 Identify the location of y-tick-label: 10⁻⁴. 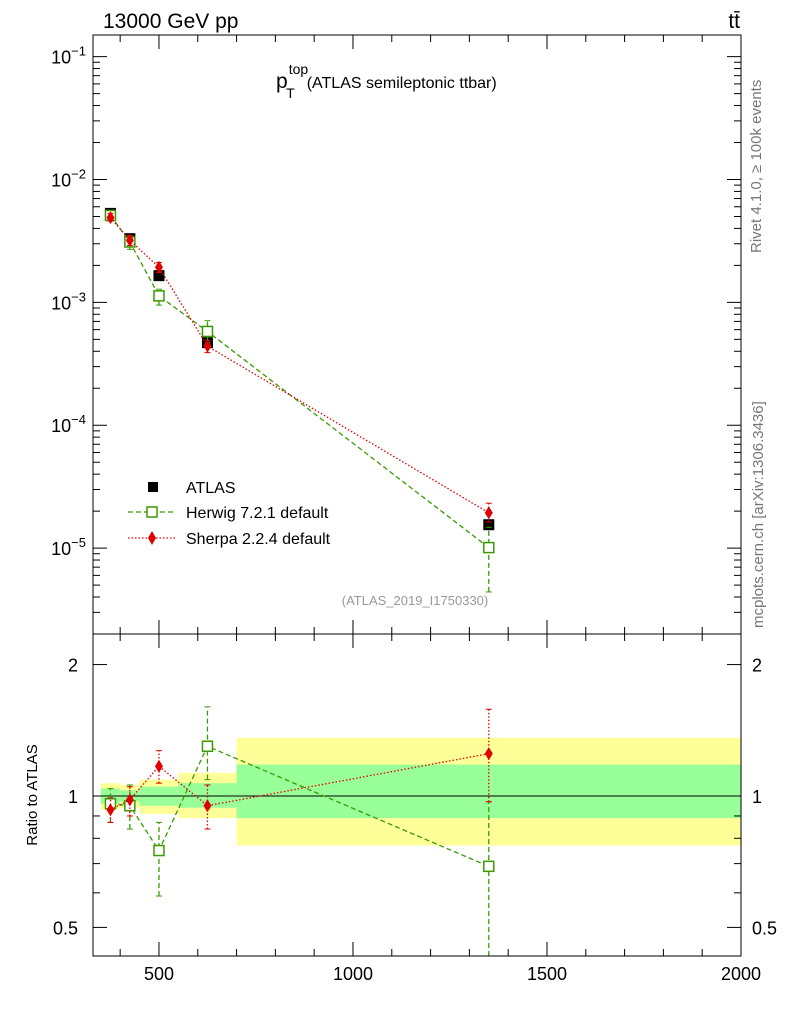
(68, 424).